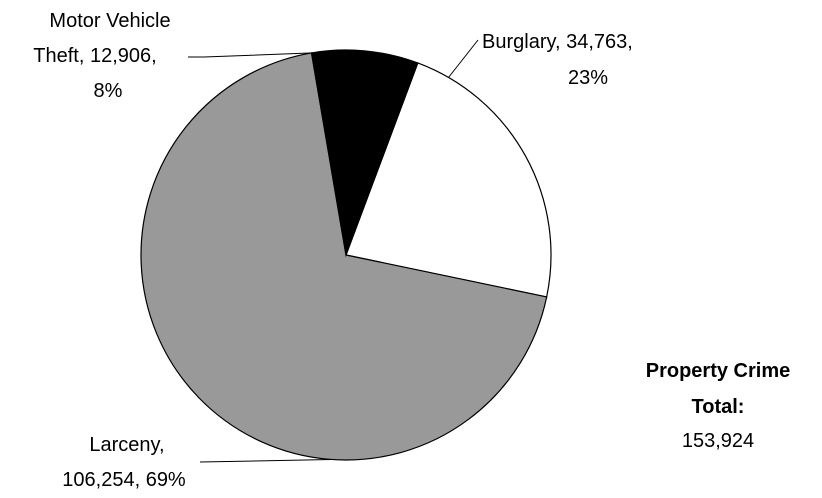  What do you see at coordinates (463, 58) in the screenshot?
I see `burglary-leader-line` at bounding box center [463, 58].